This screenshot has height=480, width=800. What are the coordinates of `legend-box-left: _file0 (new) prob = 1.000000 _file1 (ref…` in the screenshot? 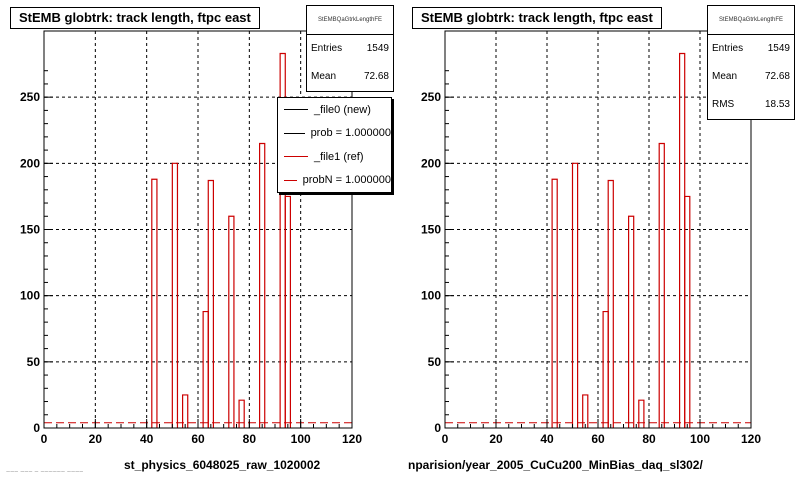 It's located at (334, 145).